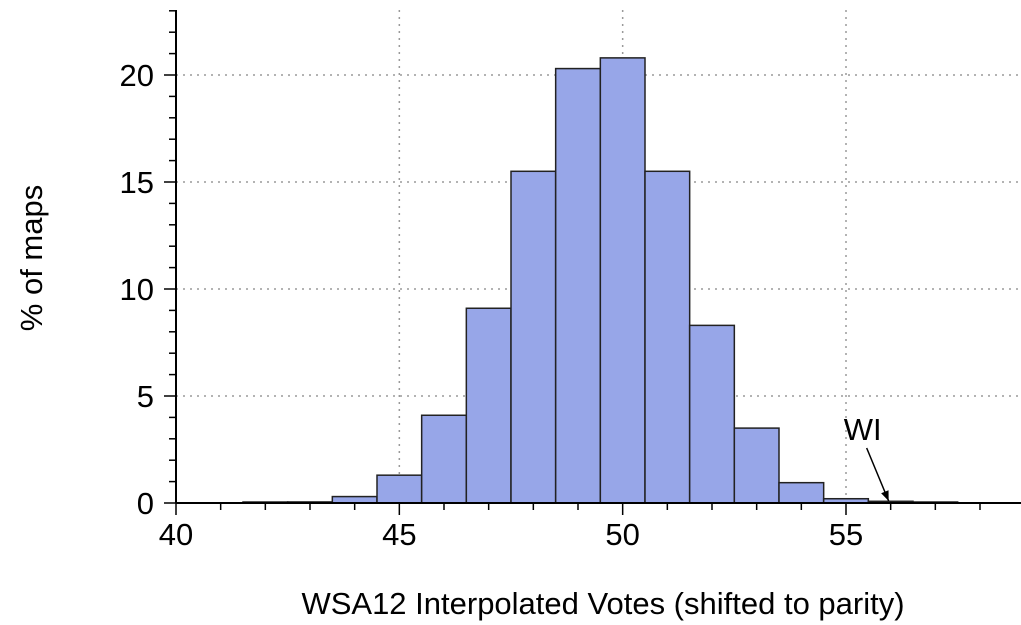 The width and height of the screenshot is (1021, 625). What do you see at coordinates (31, 258) in the screenshot?
I see `y-axis-label: % of maps` at bounding box center [31, 258].